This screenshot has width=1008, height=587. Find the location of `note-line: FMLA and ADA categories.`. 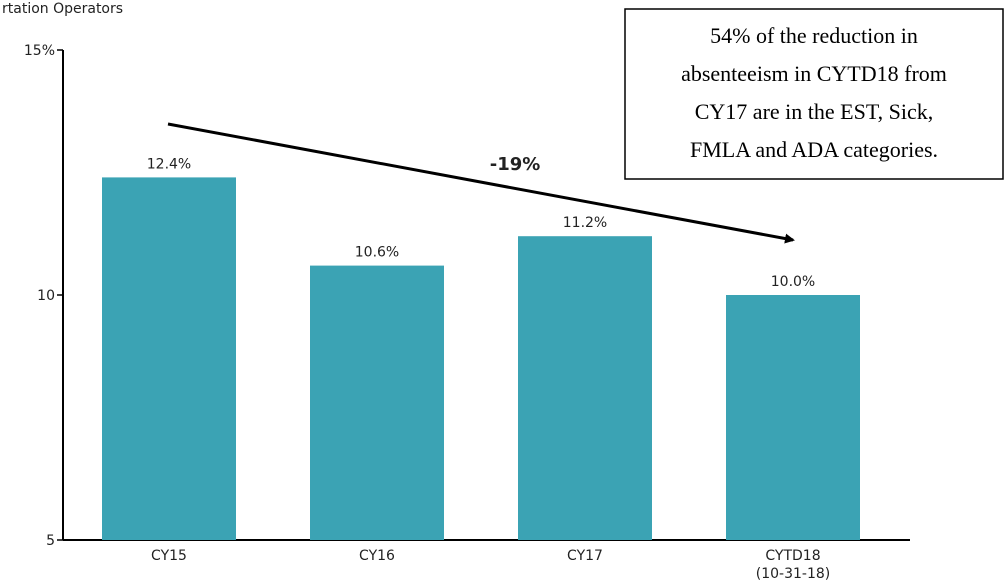

note-line: FMLA and ADA categories. is located at coordinates (814, 149).